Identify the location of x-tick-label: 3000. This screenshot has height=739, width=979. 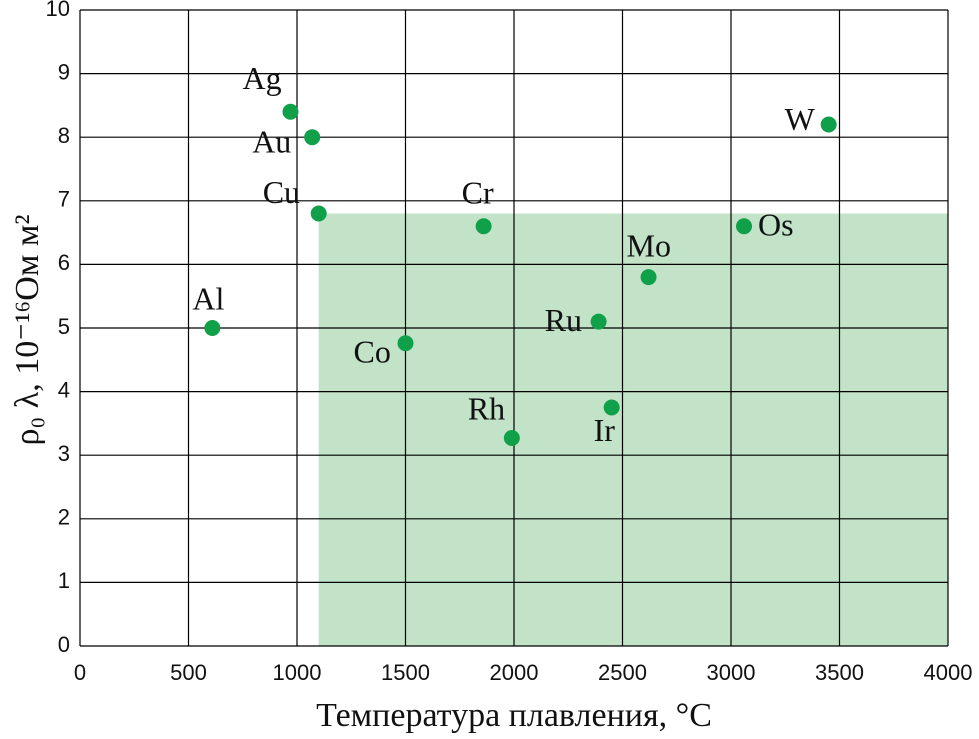
(731, 672).